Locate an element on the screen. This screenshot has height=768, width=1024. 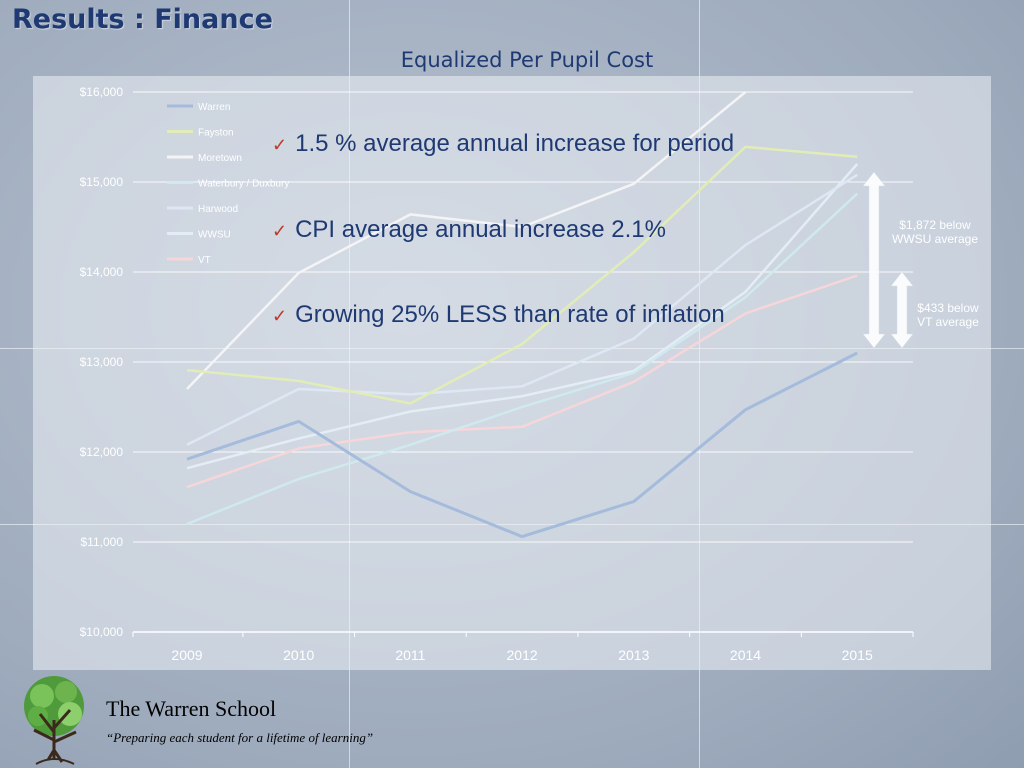
legend-label: WWSU is located at coordinates (214, 235).